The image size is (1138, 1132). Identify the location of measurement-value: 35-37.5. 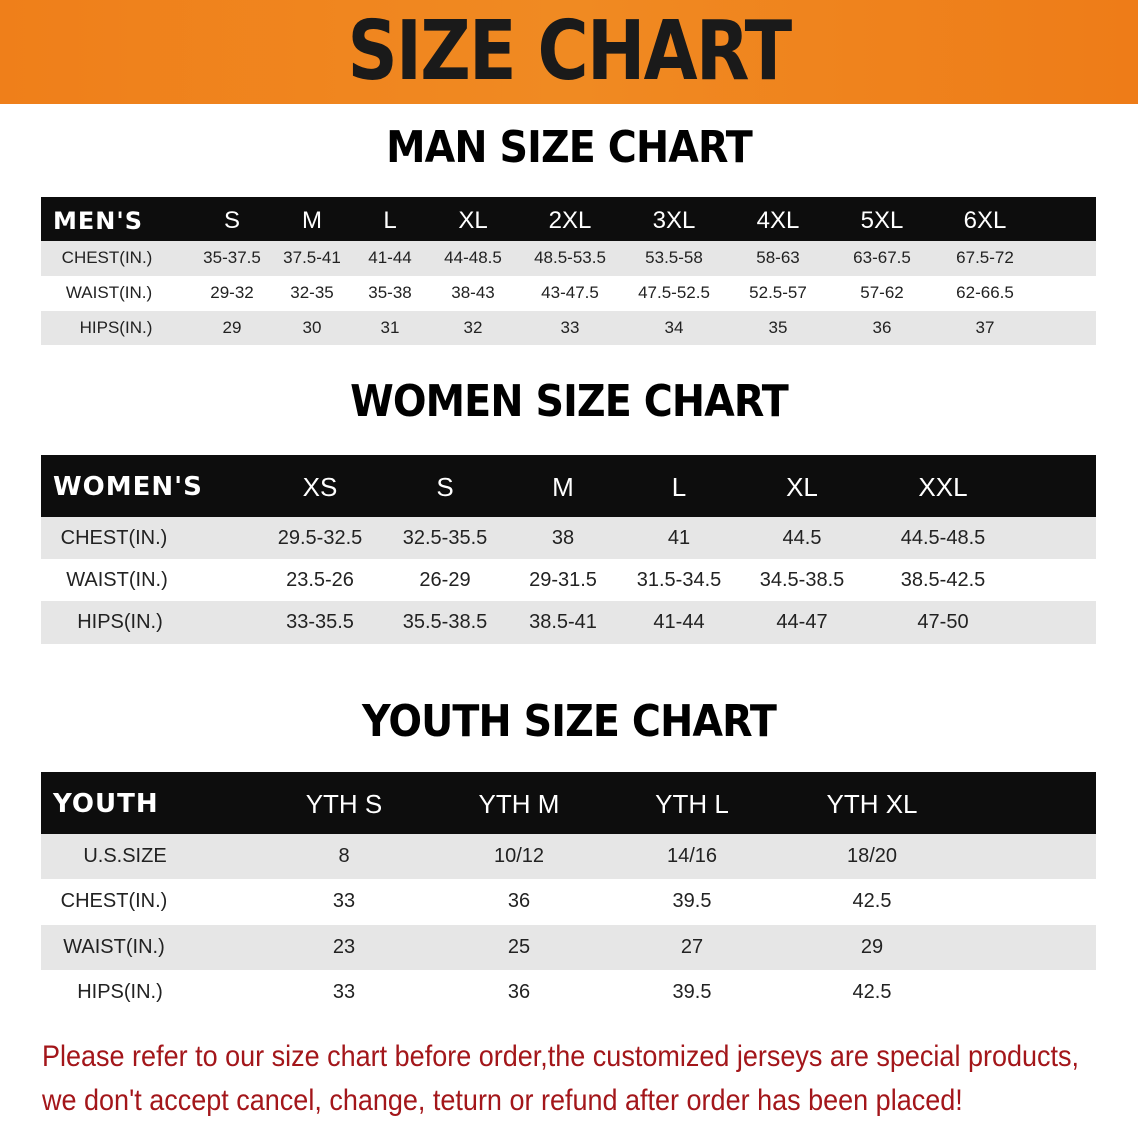
(232, 257).